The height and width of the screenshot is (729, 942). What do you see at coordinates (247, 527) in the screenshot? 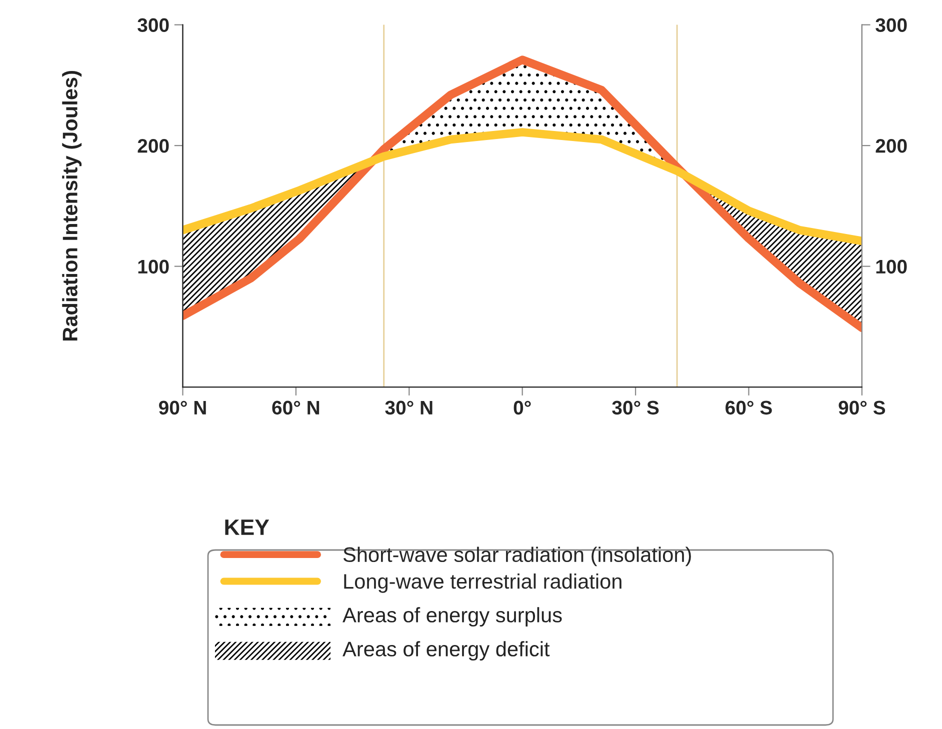
I see `legend-title: KEY` at bounding box center [247, 527].